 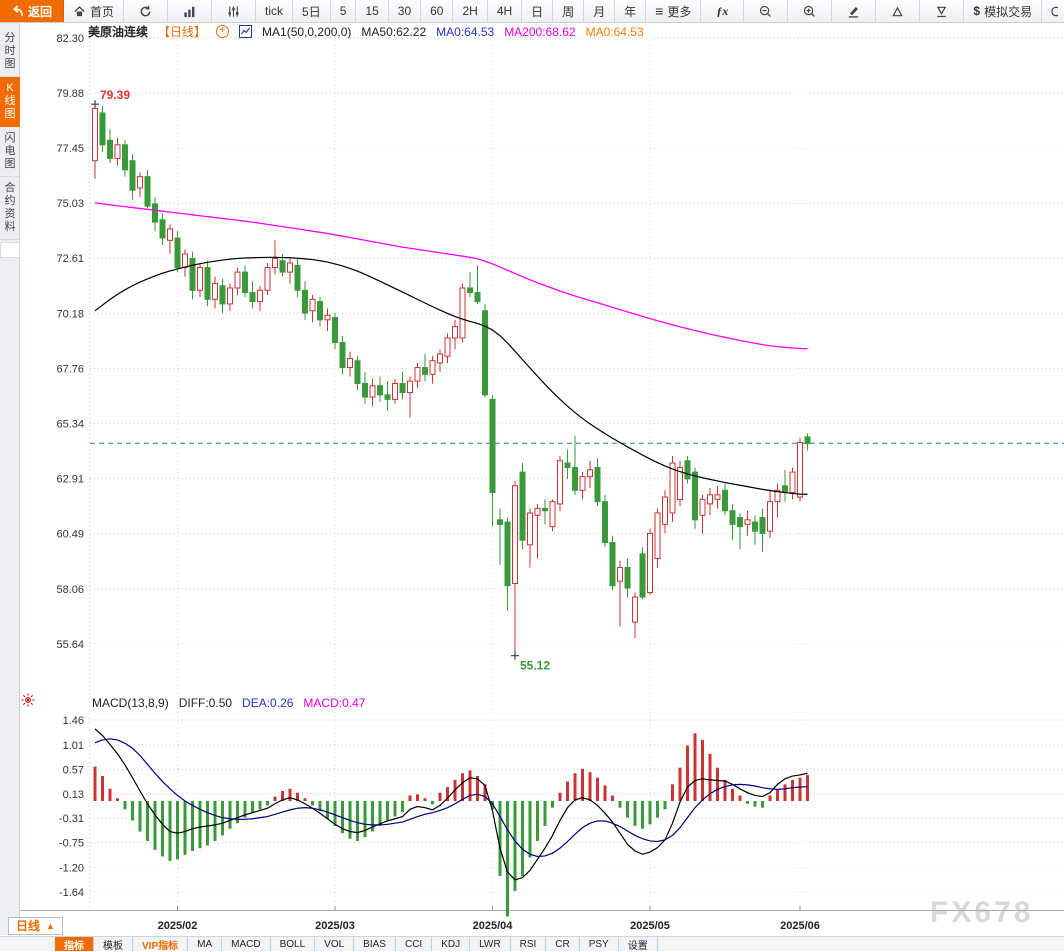 What do you see at coordinates (372, 11) in the screenshot?
I see `period-15-button: 15` at bounding box center [372, 11].